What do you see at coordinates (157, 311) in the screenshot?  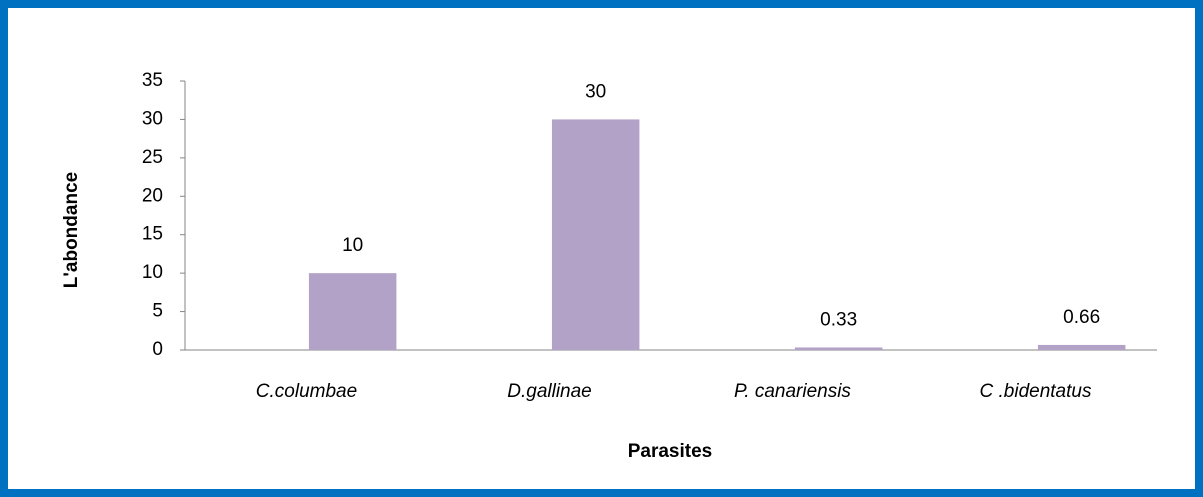 I see `y-tick-label: 5` at bounding box center [157, 311].